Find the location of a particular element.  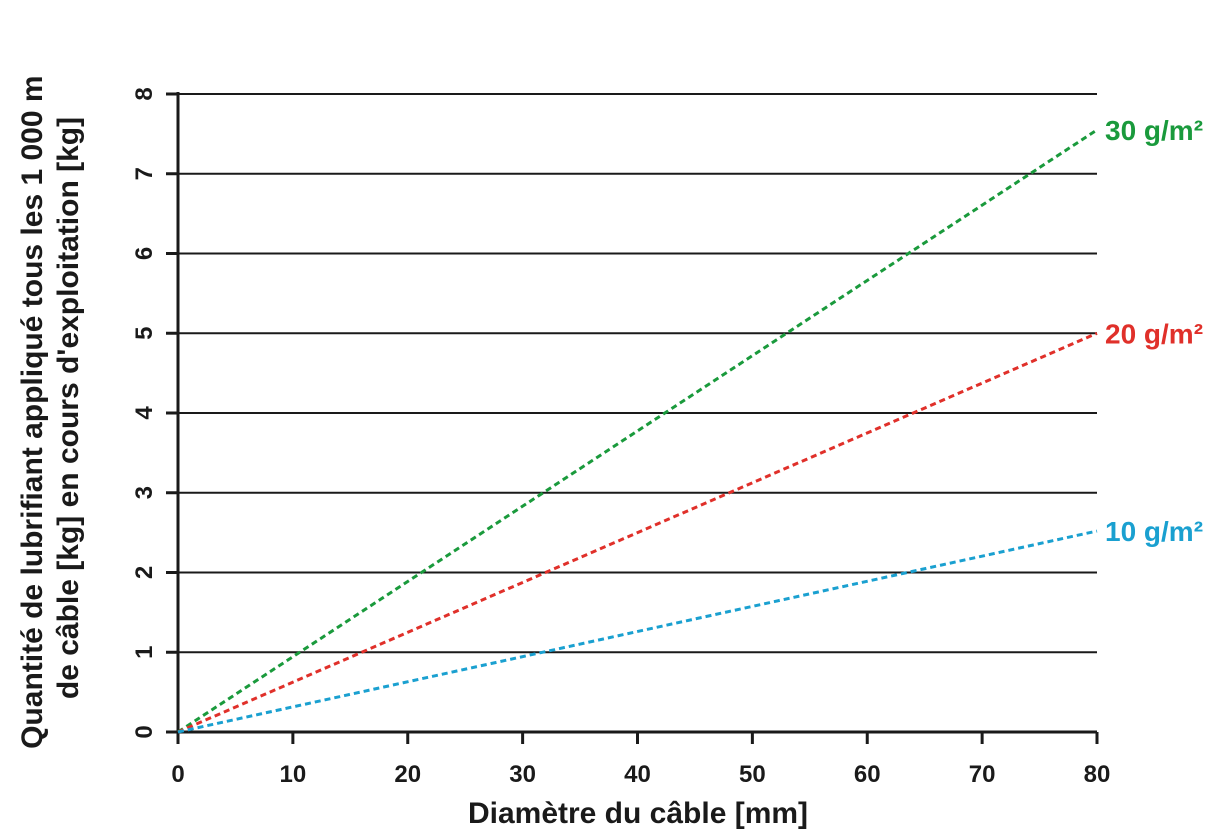

x-tick-label-10: 10 is located at coordinates (293, 774).